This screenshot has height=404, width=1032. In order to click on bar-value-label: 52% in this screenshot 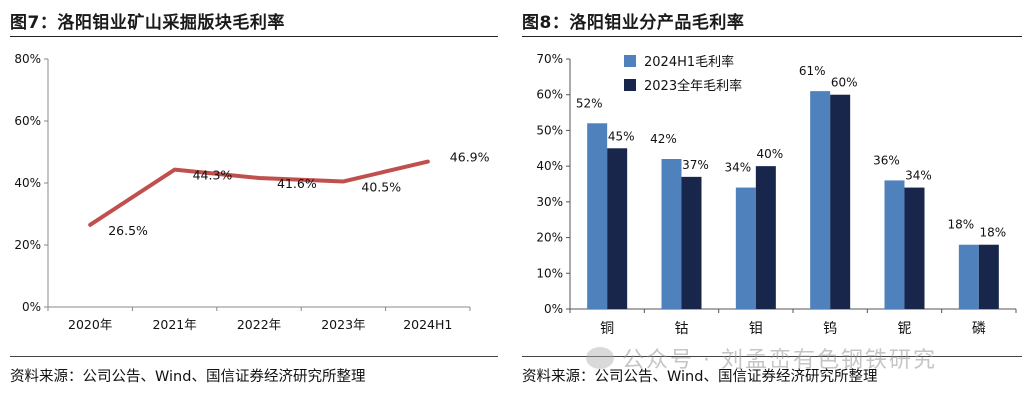, I will do `click(589, 103)`.